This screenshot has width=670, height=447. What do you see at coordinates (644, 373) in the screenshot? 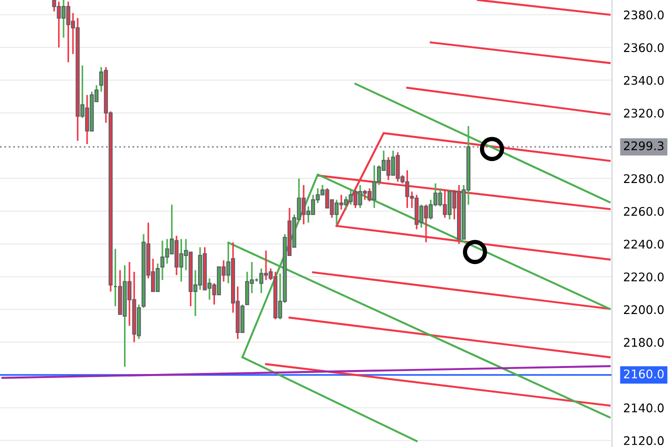
I see `ref-line-label: 2160.0` at bounding box center [644, 373].